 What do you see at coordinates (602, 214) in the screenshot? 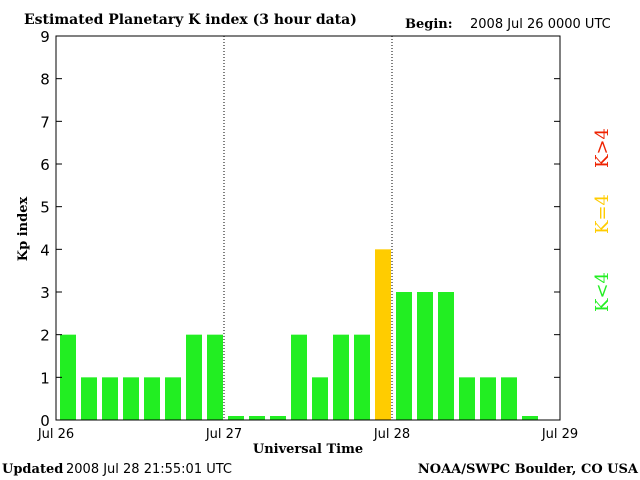
I see `legend-item: K=4` at bounding box center [602, 214].